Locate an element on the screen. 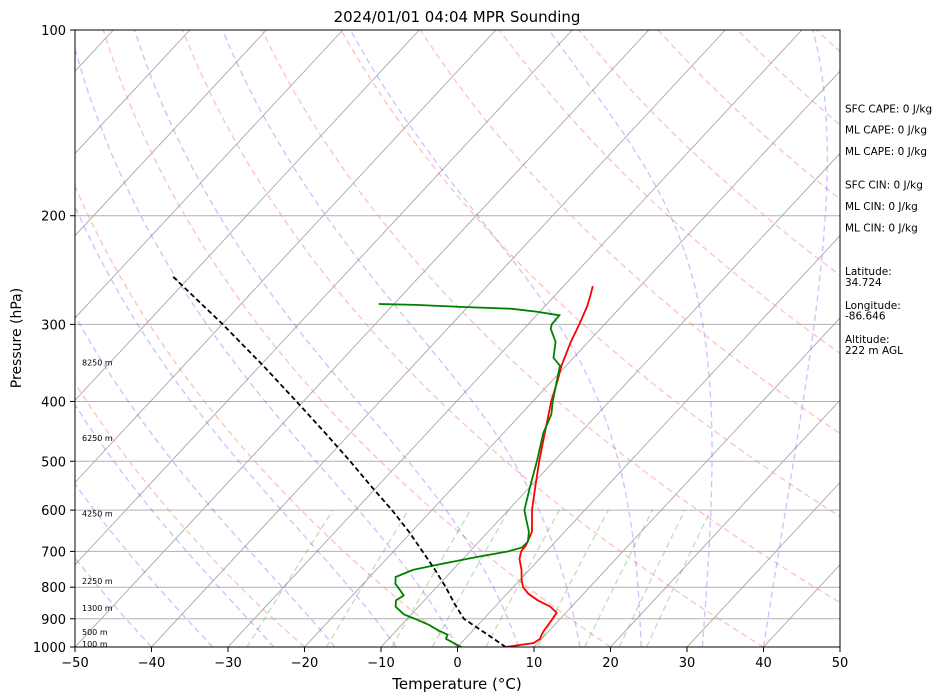  x-axis-ticks: −50 −40 −30 −20 −10 0 10 20 30 40 50 is located at coordinates (454, 659).